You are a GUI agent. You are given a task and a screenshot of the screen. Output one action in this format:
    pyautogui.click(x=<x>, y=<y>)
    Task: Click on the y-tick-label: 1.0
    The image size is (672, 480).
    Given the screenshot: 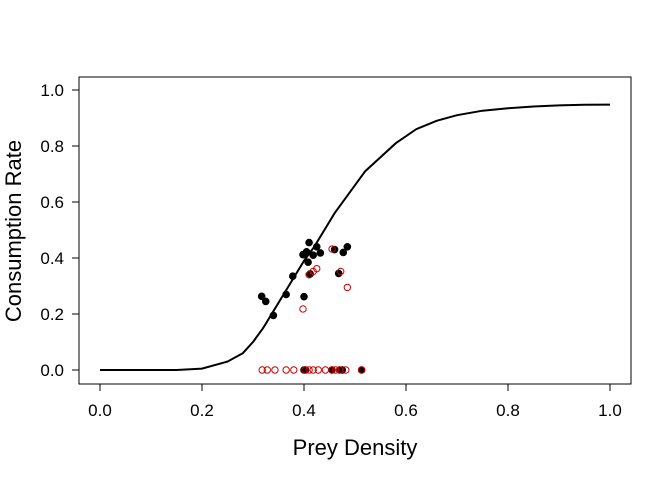 What is the action you would take?
    pyautogui.click(x=52, y=90)
    